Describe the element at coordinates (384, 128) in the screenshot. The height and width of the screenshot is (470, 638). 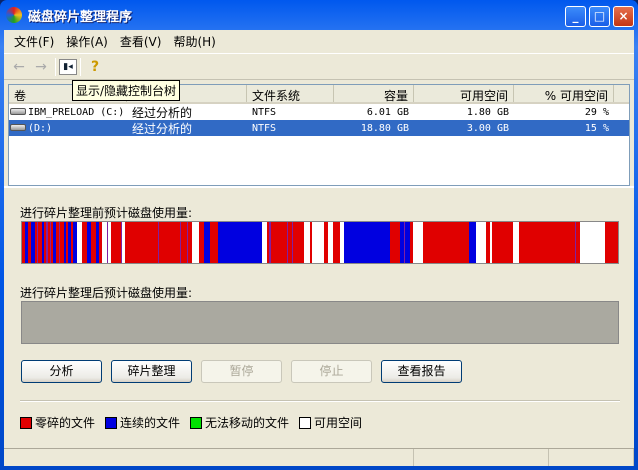
I see `volume-capacity: 18.80 GB` at that location.